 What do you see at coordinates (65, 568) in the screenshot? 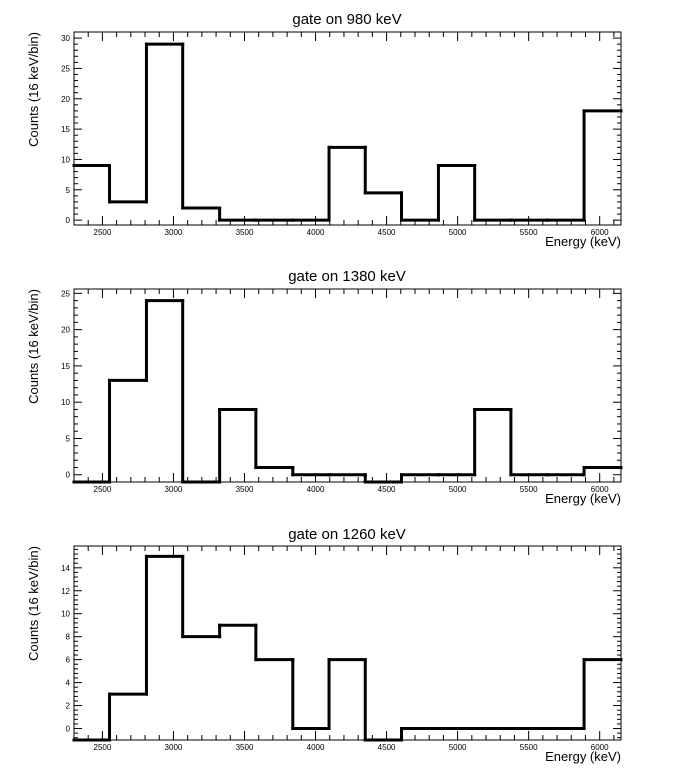
I see `y-tick-label: 14` at bounding box center [65, 568].